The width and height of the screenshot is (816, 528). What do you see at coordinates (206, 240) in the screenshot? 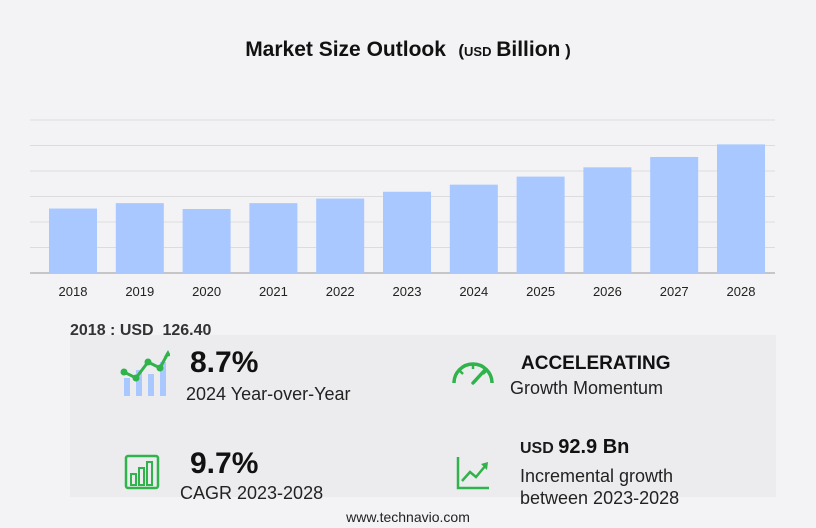
I see `bar-2020` at bounding box center [206, 240].